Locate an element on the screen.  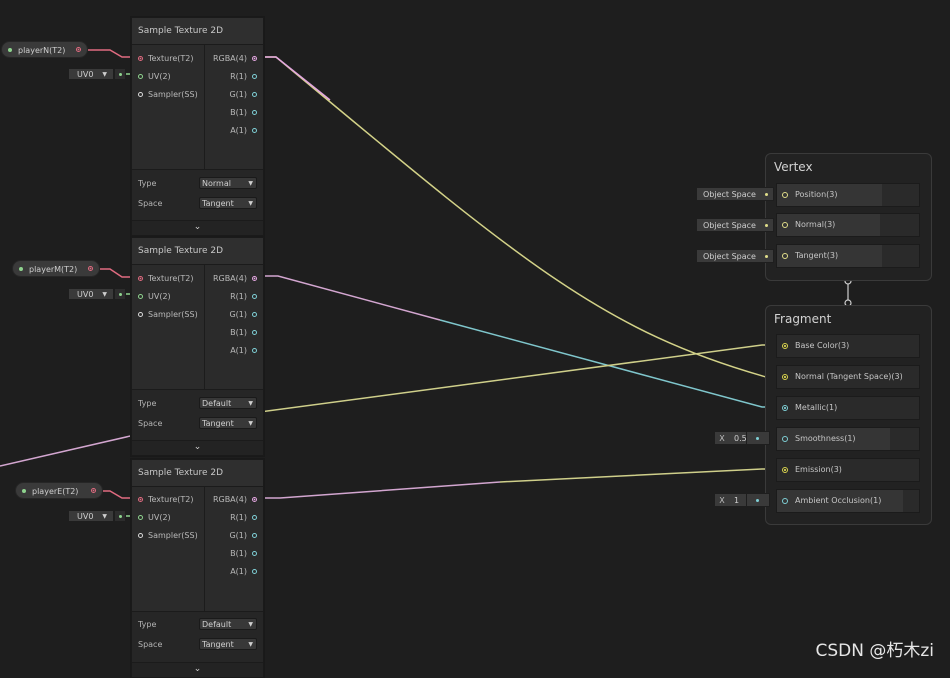
ao-value: 1 is located at coordinates (737, 500).